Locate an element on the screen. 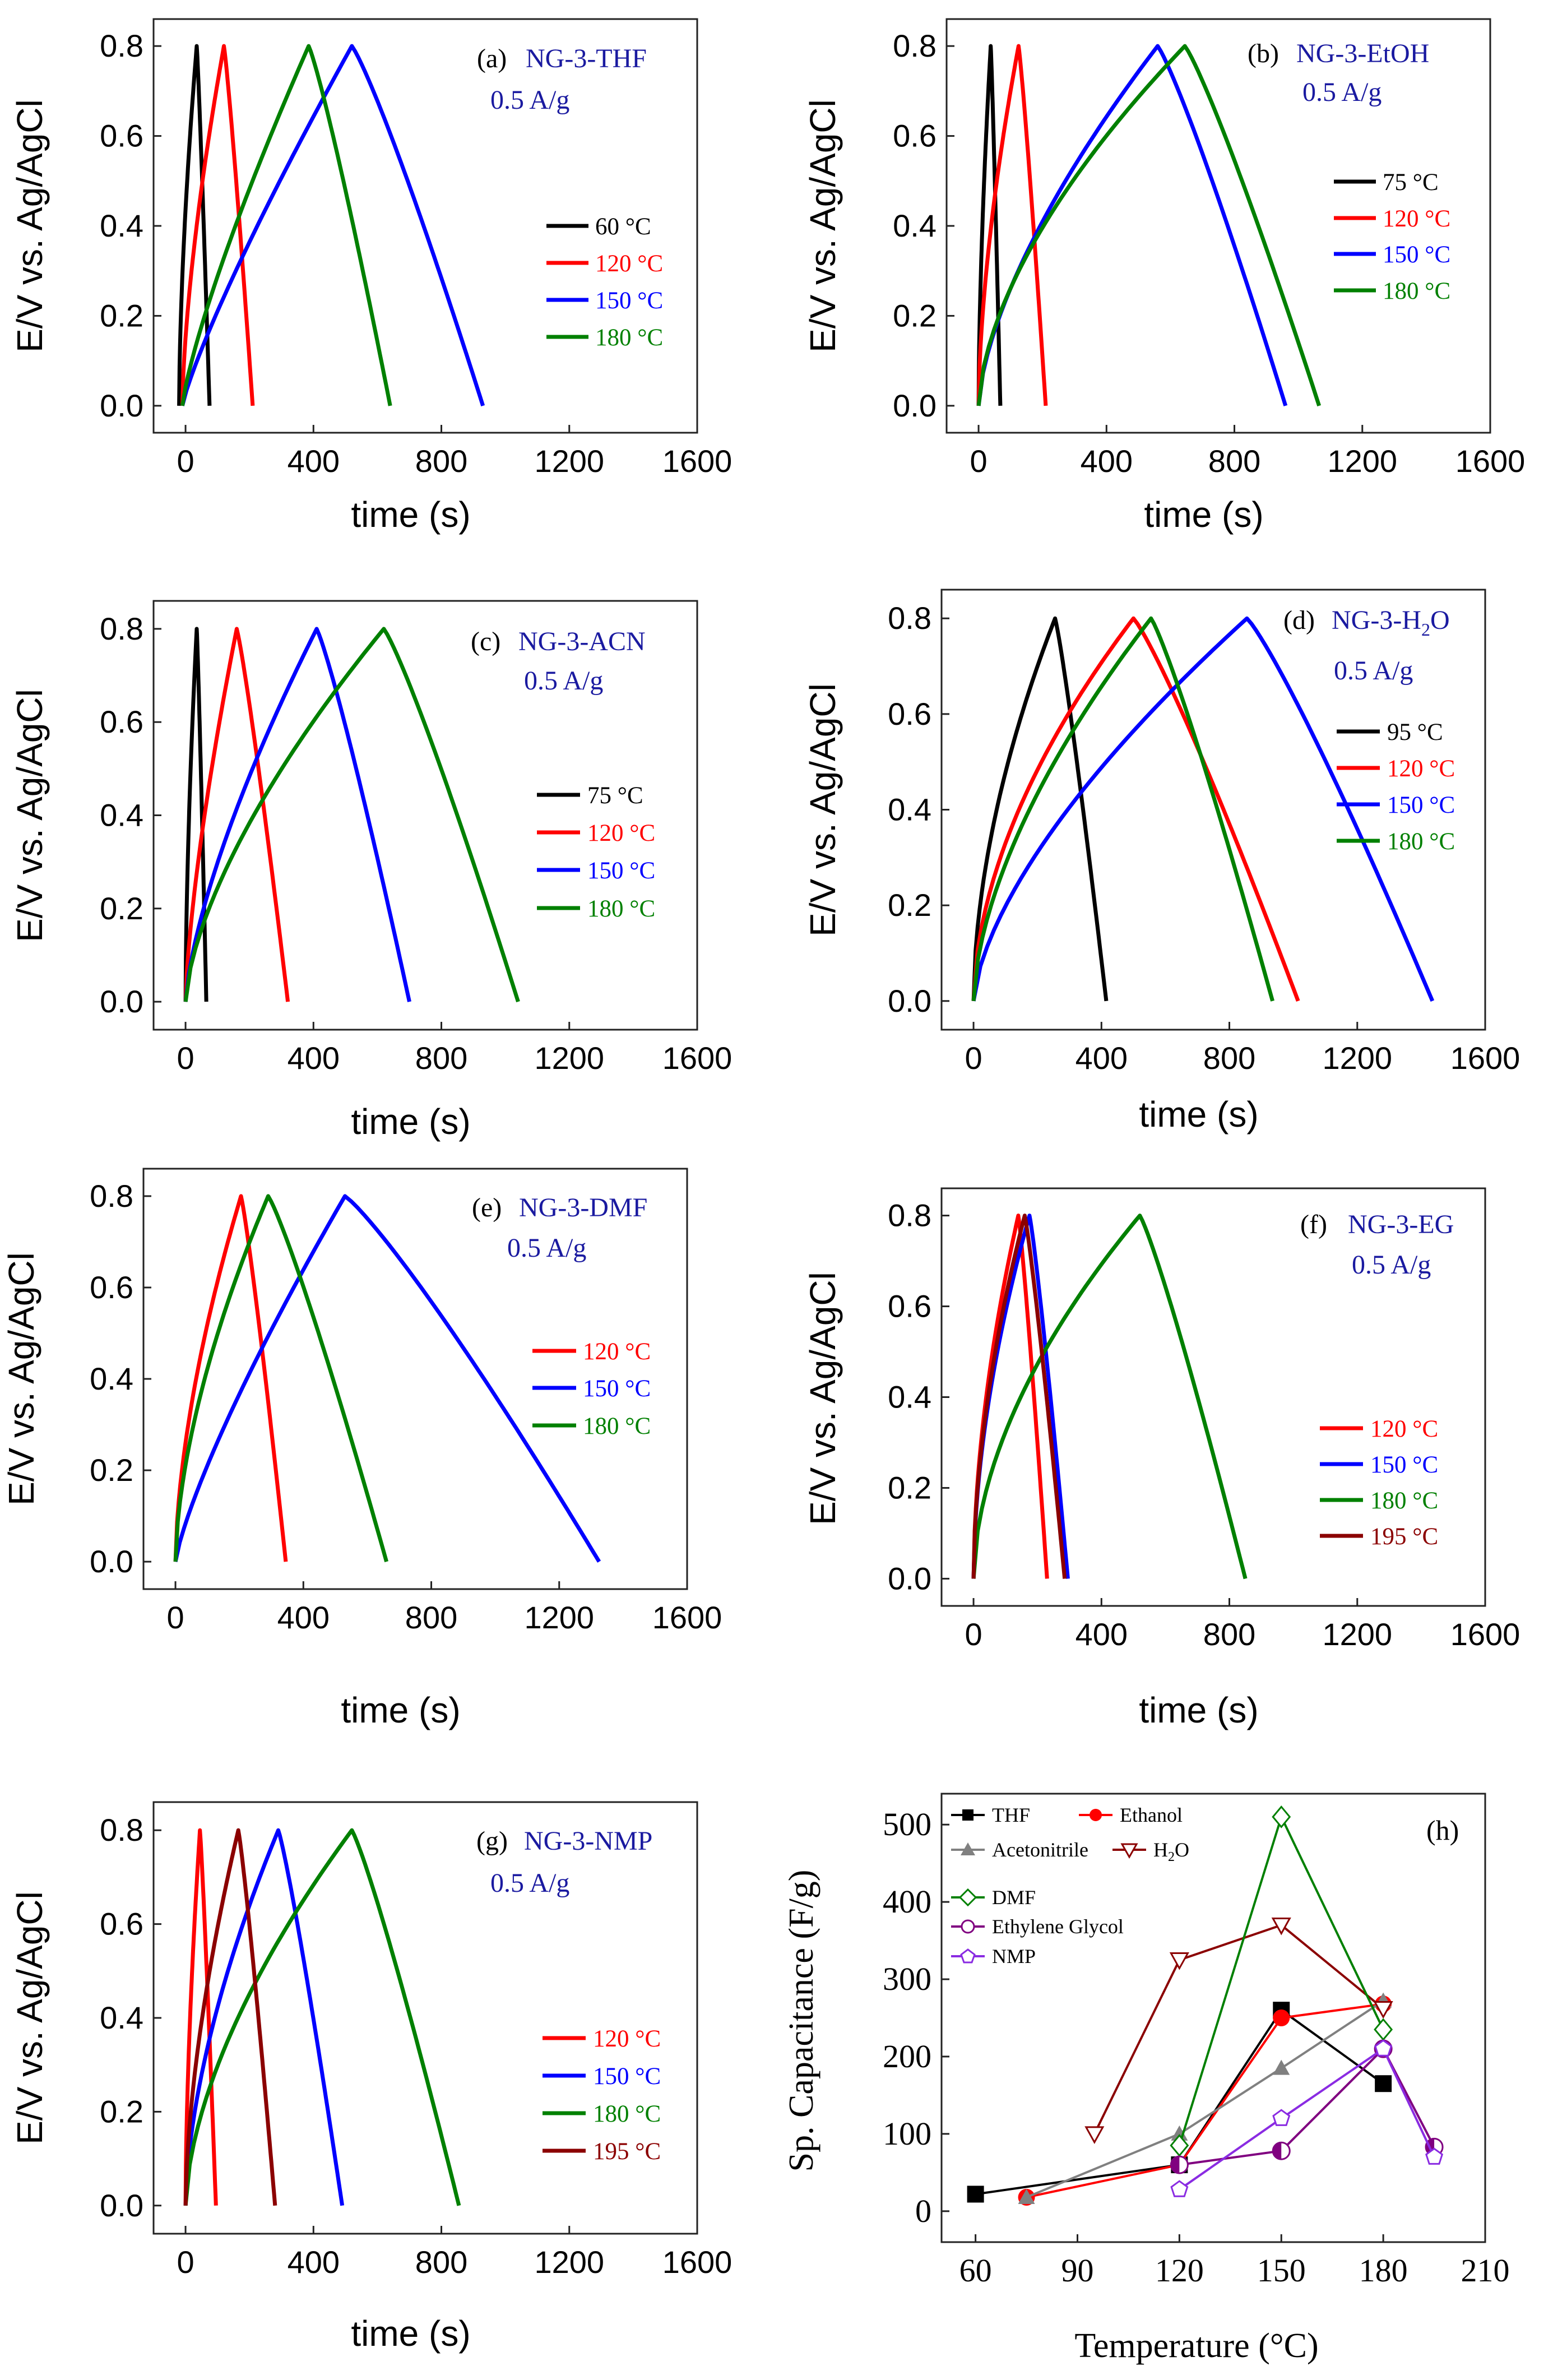 The height and width of the screenshot is (2380, 1553). y-tick-label: 0.0 is located at coordinates (111, 1562).